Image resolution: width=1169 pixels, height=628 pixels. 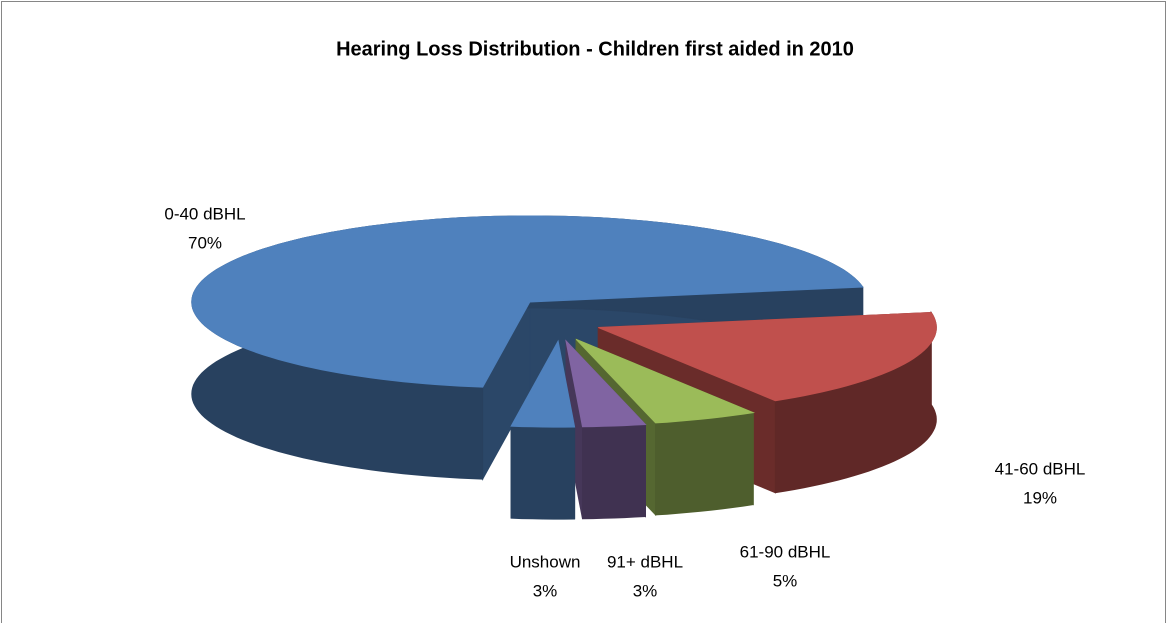 What do you see at coordinates (1040, 468) in the screenshot?
I see `category-label: 41-60 dBHL` at bounding box center [1040, 468].